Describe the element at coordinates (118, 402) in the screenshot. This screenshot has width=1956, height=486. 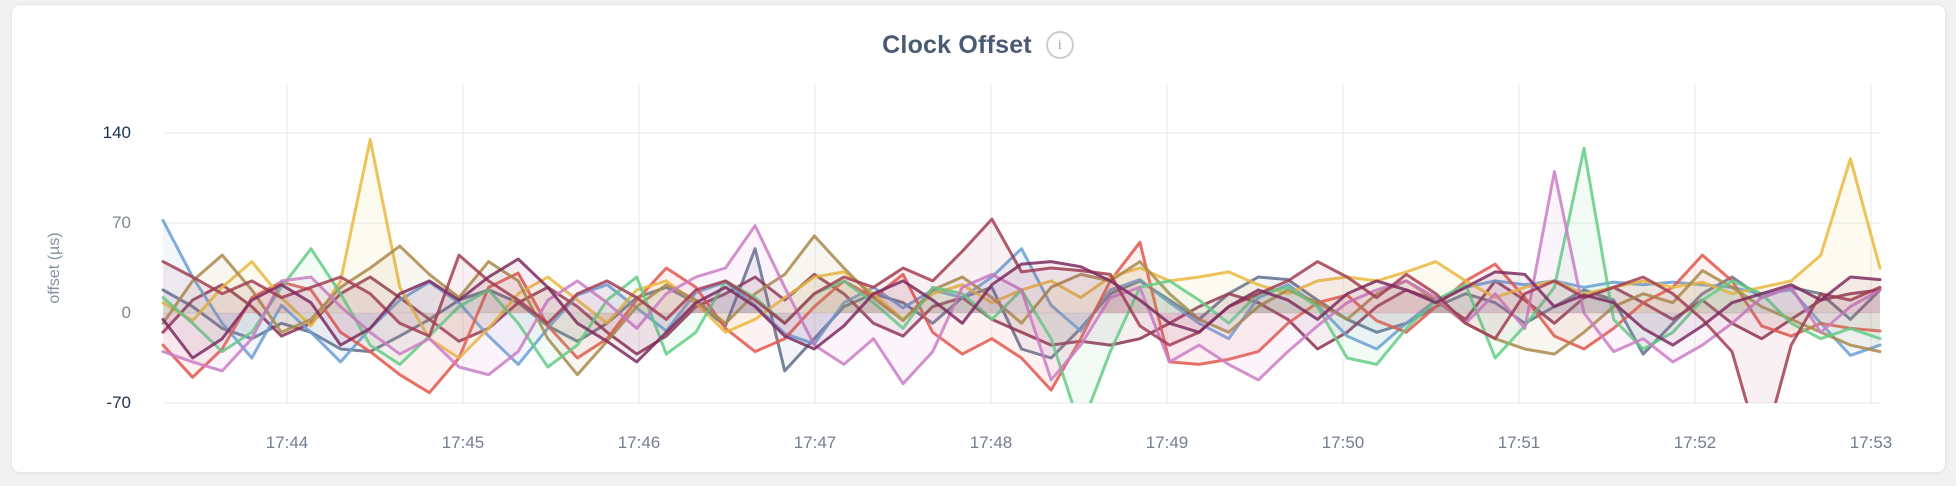
I see `y-tick-label: -70` at that location.